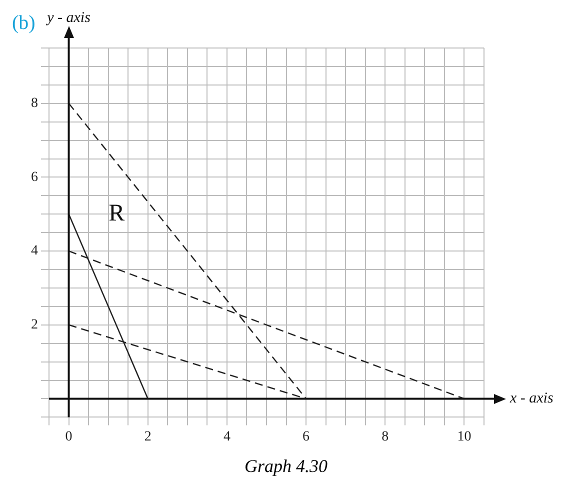 This screenshot has width=572, height=498. I want to click on x-tick-label: 10, so click(464, 436).